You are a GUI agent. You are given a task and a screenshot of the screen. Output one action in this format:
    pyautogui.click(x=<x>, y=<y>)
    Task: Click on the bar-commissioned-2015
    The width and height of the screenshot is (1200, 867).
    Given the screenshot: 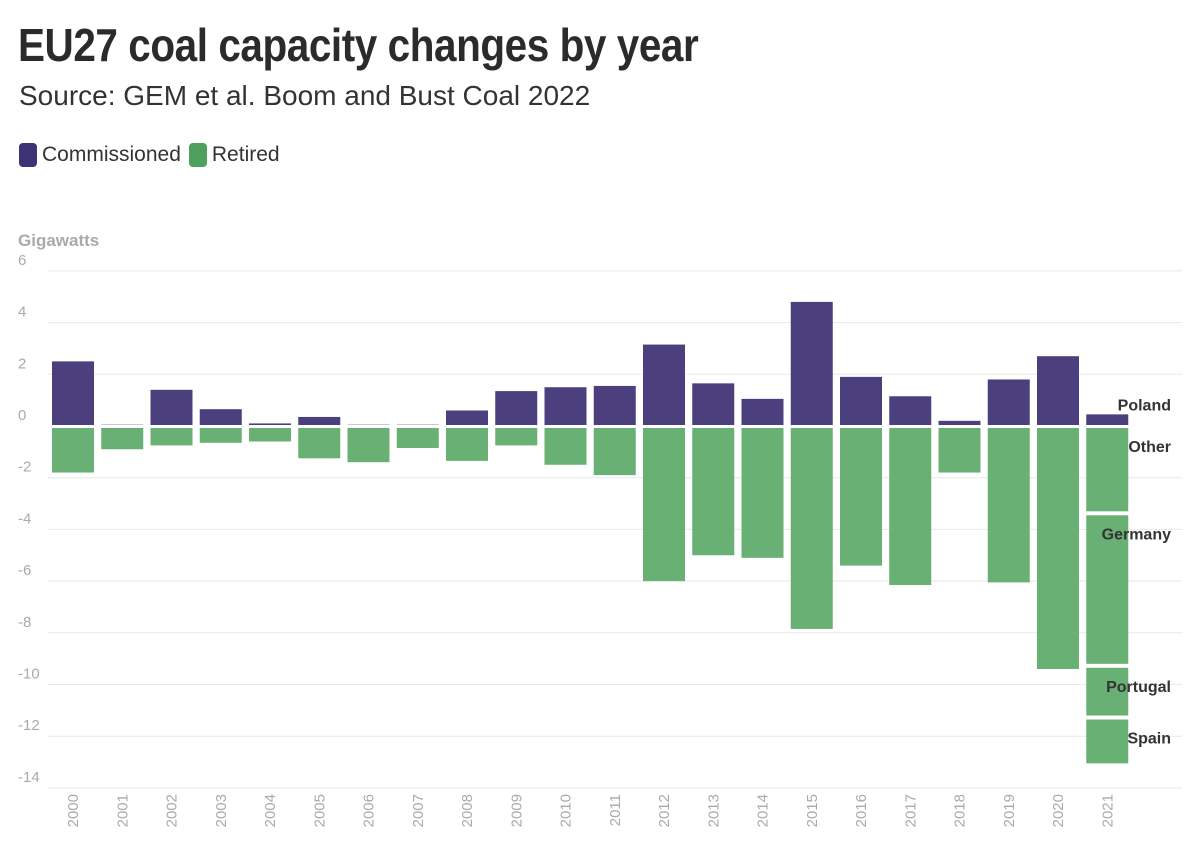 What is the action you would take?
    pyautogui.click(x=811, y=363)
    